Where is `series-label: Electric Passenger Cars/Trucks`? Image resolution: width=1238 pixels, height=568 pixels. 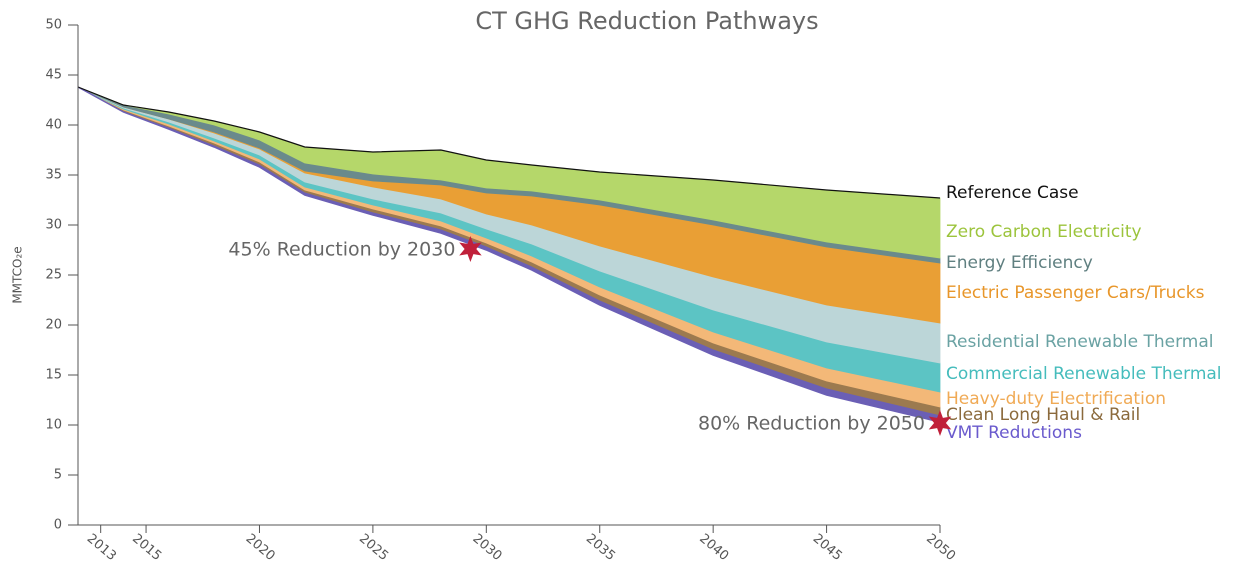 series-label: Electric Passenger Cars/Trucks is located at coordinates (1075, 293).